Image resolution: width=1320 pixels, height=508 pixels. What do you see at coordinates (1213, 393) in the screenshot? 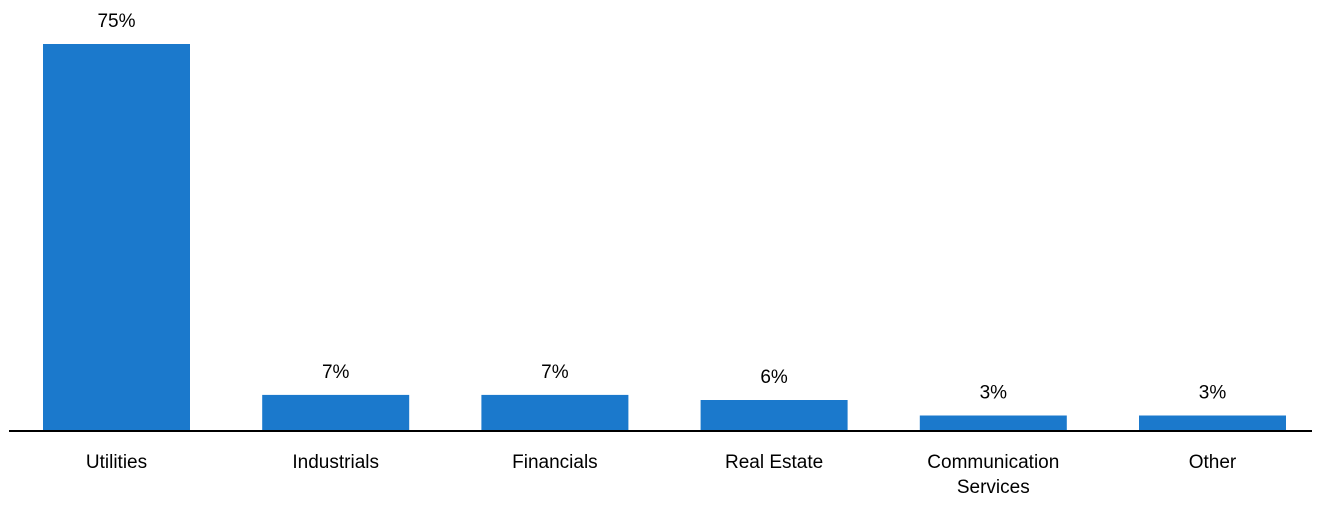
I see `value-label-other: 3%` at bounding box center [1213, 393].